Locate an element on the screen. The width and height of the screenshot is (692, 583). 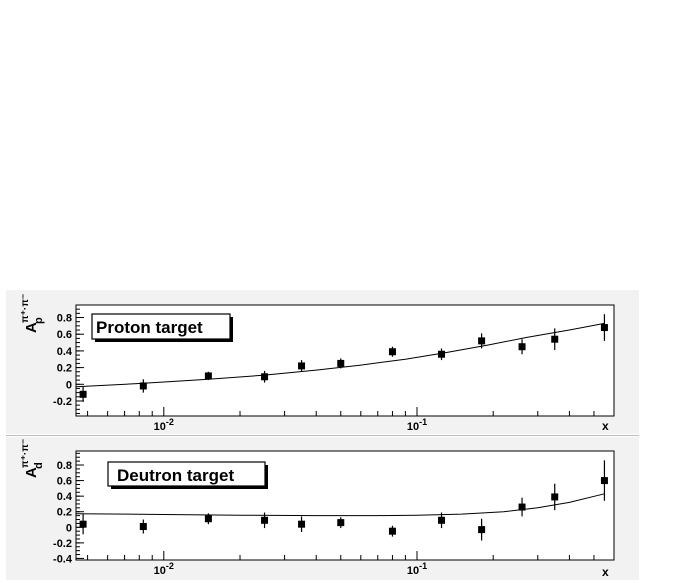
deutron-xtick-exponent-1: -1 is located at coordinates (423, 566).